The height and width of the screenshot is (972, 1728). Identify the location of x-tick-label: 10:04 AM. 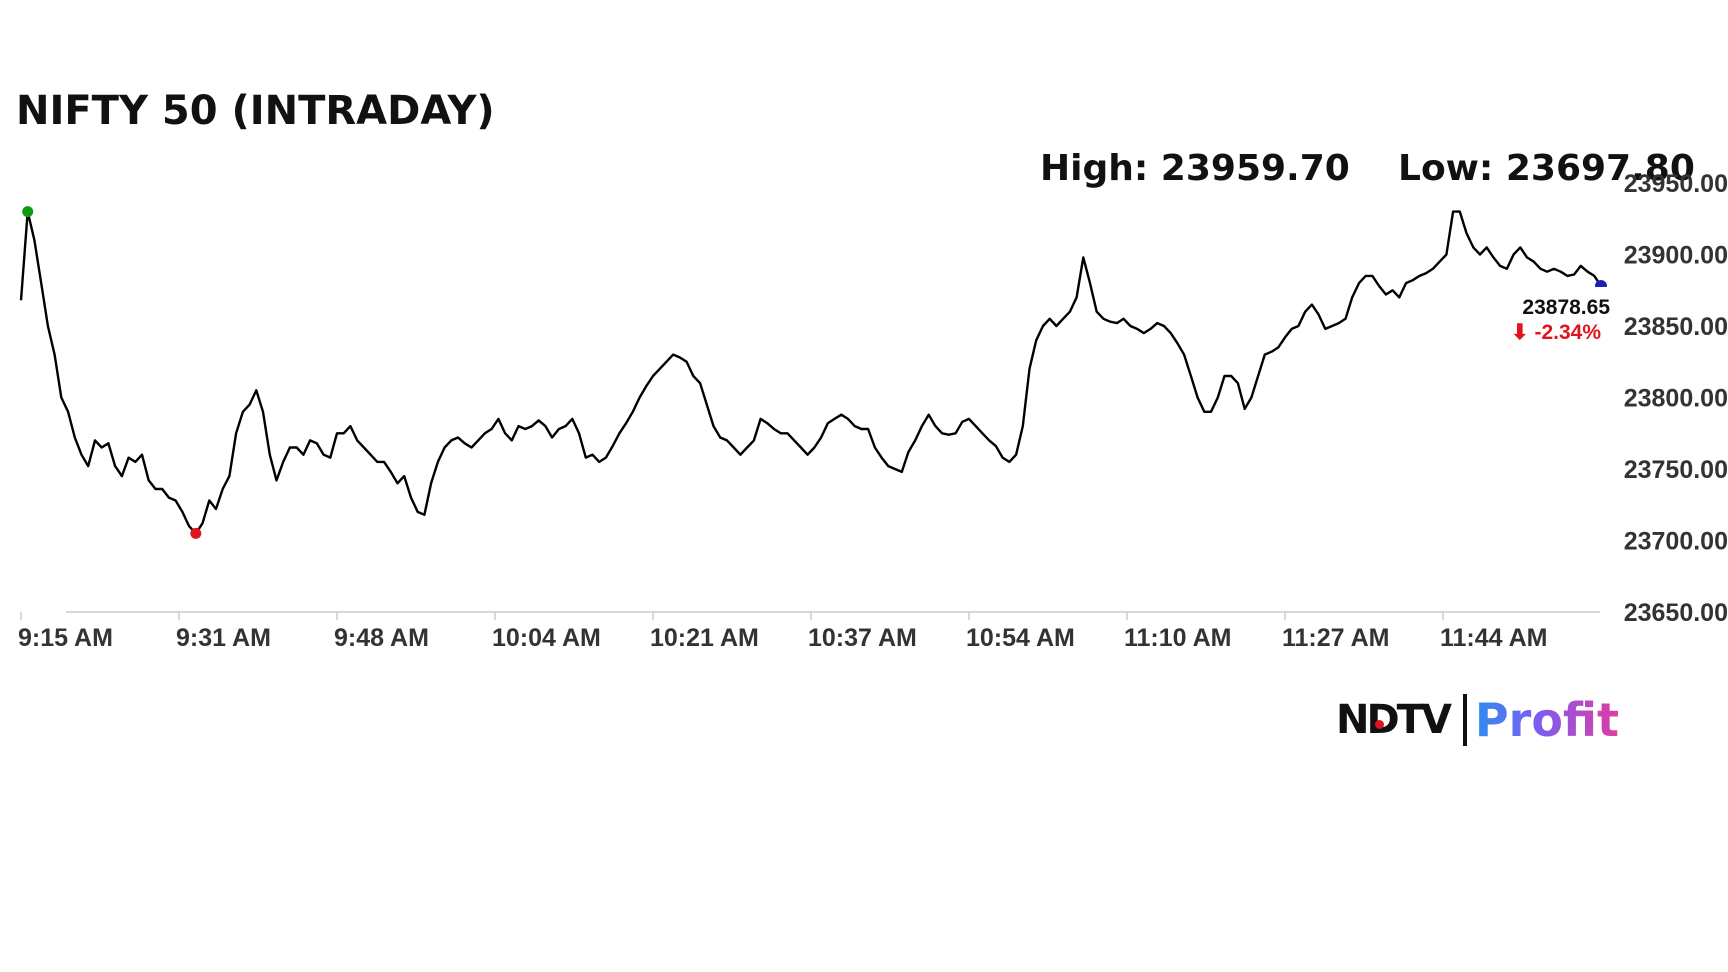
(546, 638).